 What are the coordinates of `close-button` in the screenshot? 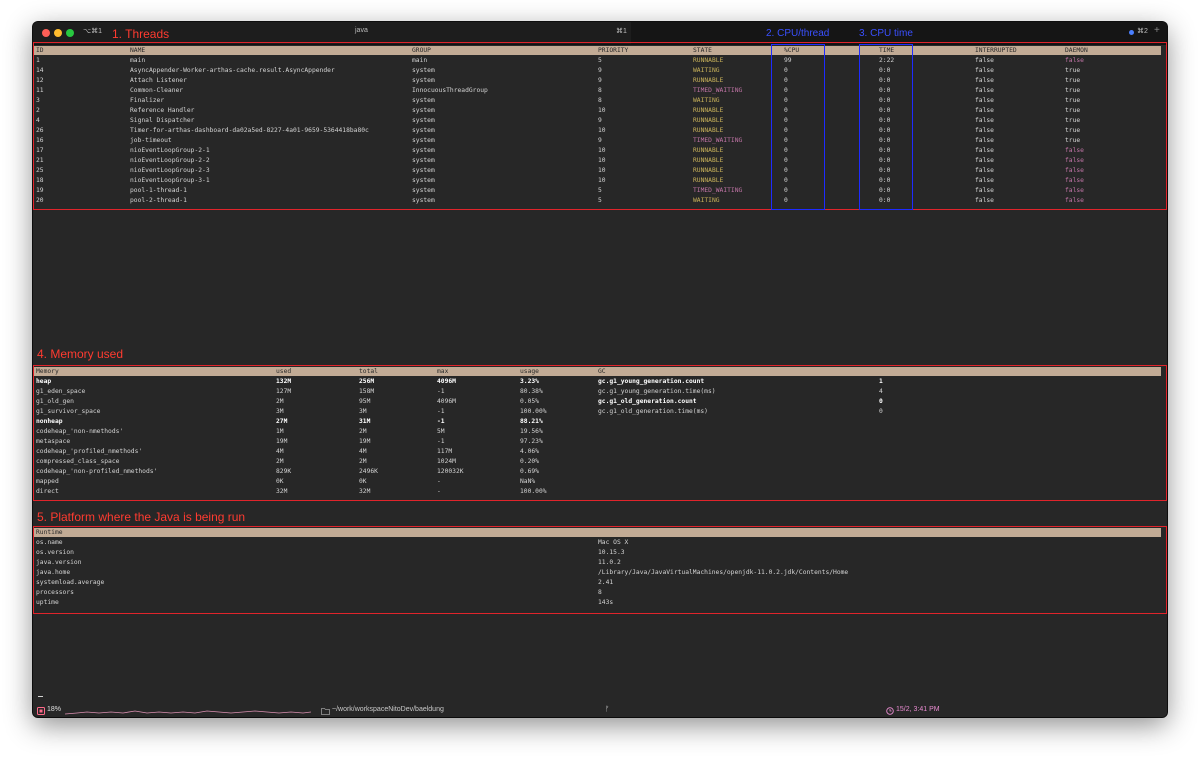 It's located at (46, 33).